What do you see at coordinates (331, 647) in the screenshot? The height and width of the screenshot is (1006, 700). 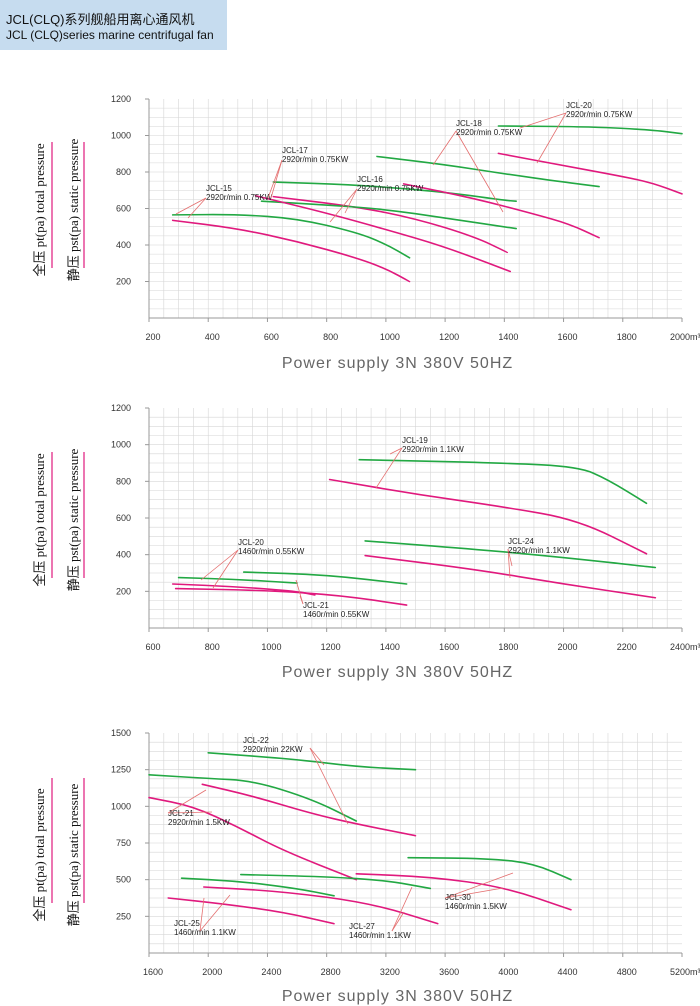 I see `x-tick-label: 1200` at bounding box center [331, 647].